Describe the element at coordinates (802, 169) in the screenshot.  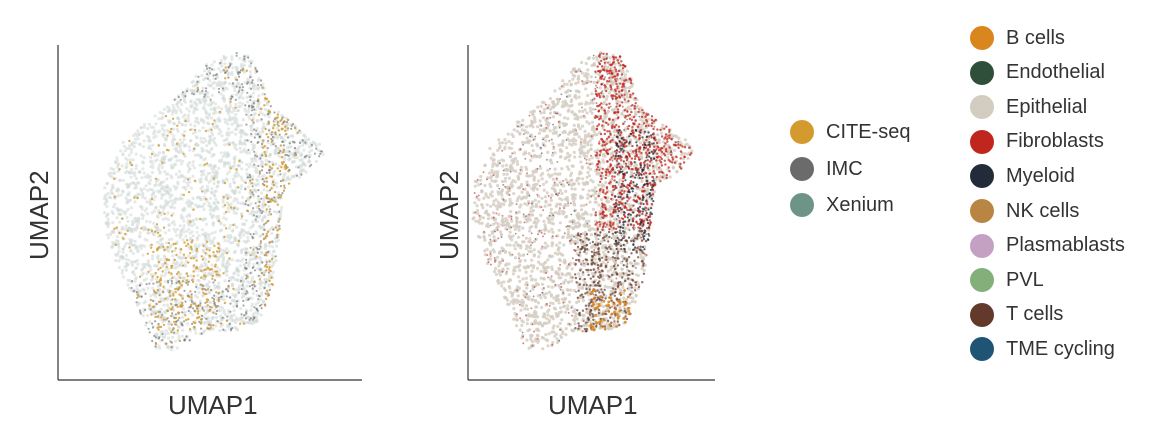
I see `legend-swatch` at that location.